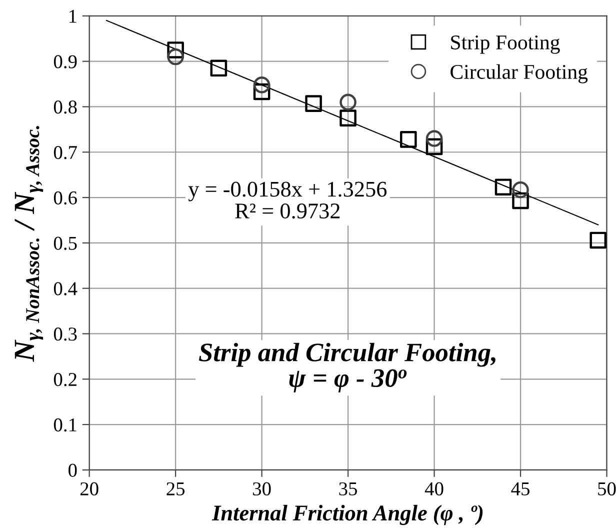 This screenshot has height=531, width=616. What do you see at coordinates (287, 200) in the screenshot?
I see `annotation: y = -0.0158x + 1.3256 R² = 0.9732` at bounding box center [287, 200].